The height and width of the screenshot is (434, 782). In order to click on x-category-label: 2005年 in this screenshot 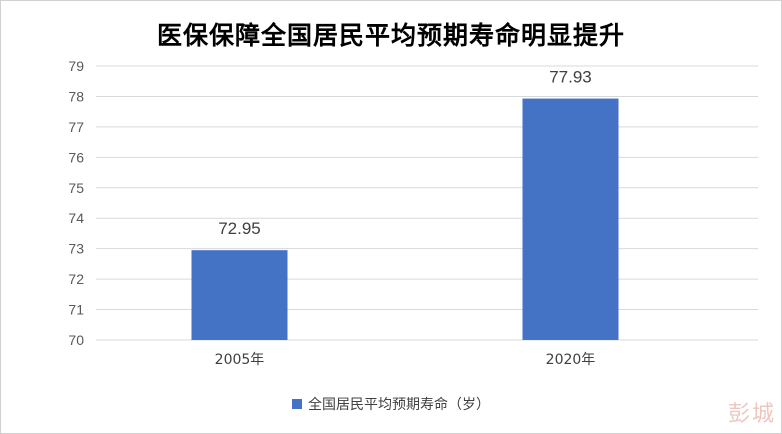, I will do `click(240, 360)`.